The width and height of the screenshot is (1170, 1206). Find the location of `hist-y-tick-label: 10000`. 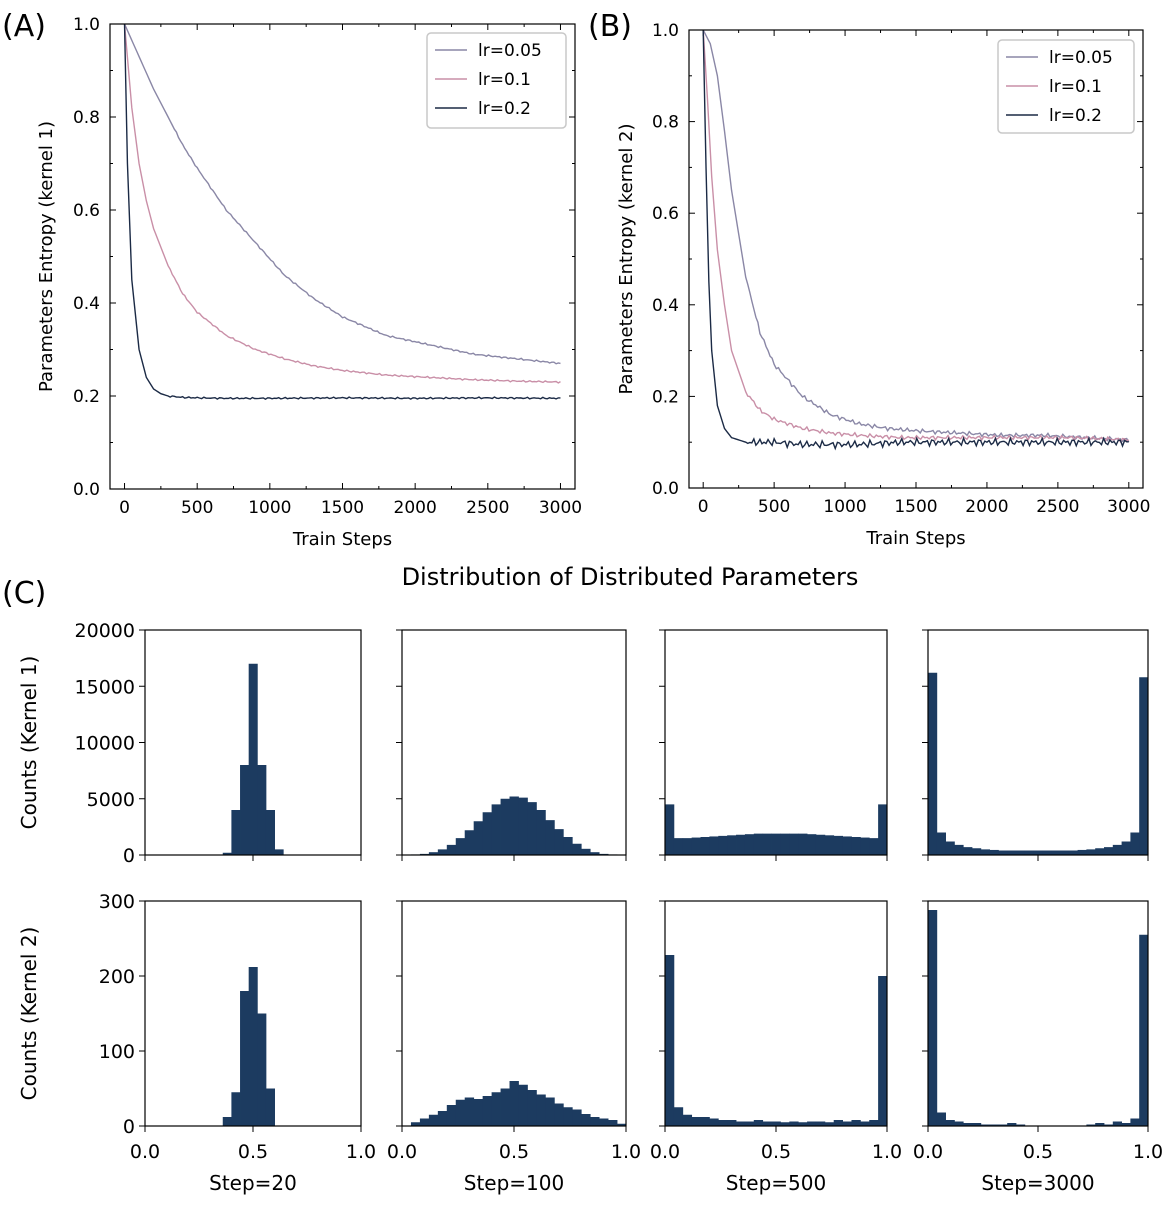

hist-y-tick-label: 10000 is located at coordinates (105, 744).